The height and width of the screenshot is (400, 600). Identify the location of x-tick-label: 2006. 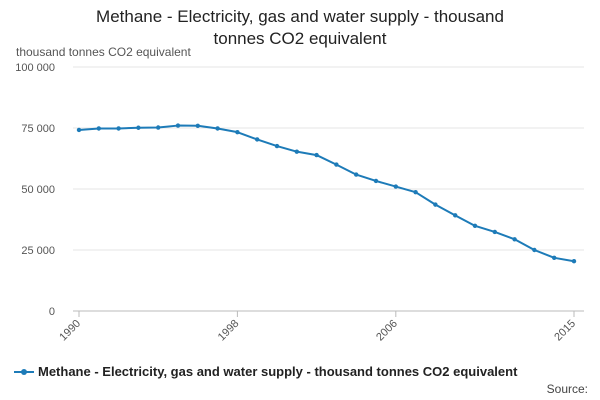
(387, 331).